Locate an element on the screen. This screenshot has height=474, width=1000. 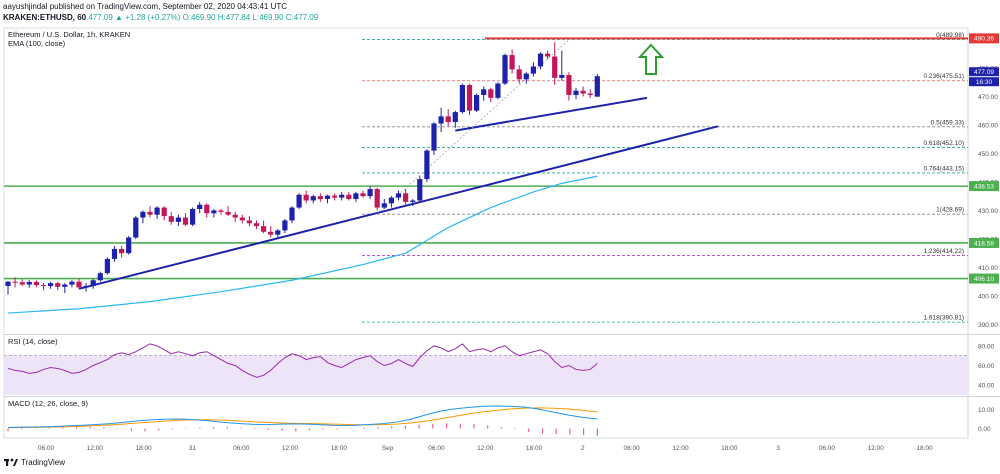
fib-level-label: 0(489.98) is located at coordinates (950, 35).